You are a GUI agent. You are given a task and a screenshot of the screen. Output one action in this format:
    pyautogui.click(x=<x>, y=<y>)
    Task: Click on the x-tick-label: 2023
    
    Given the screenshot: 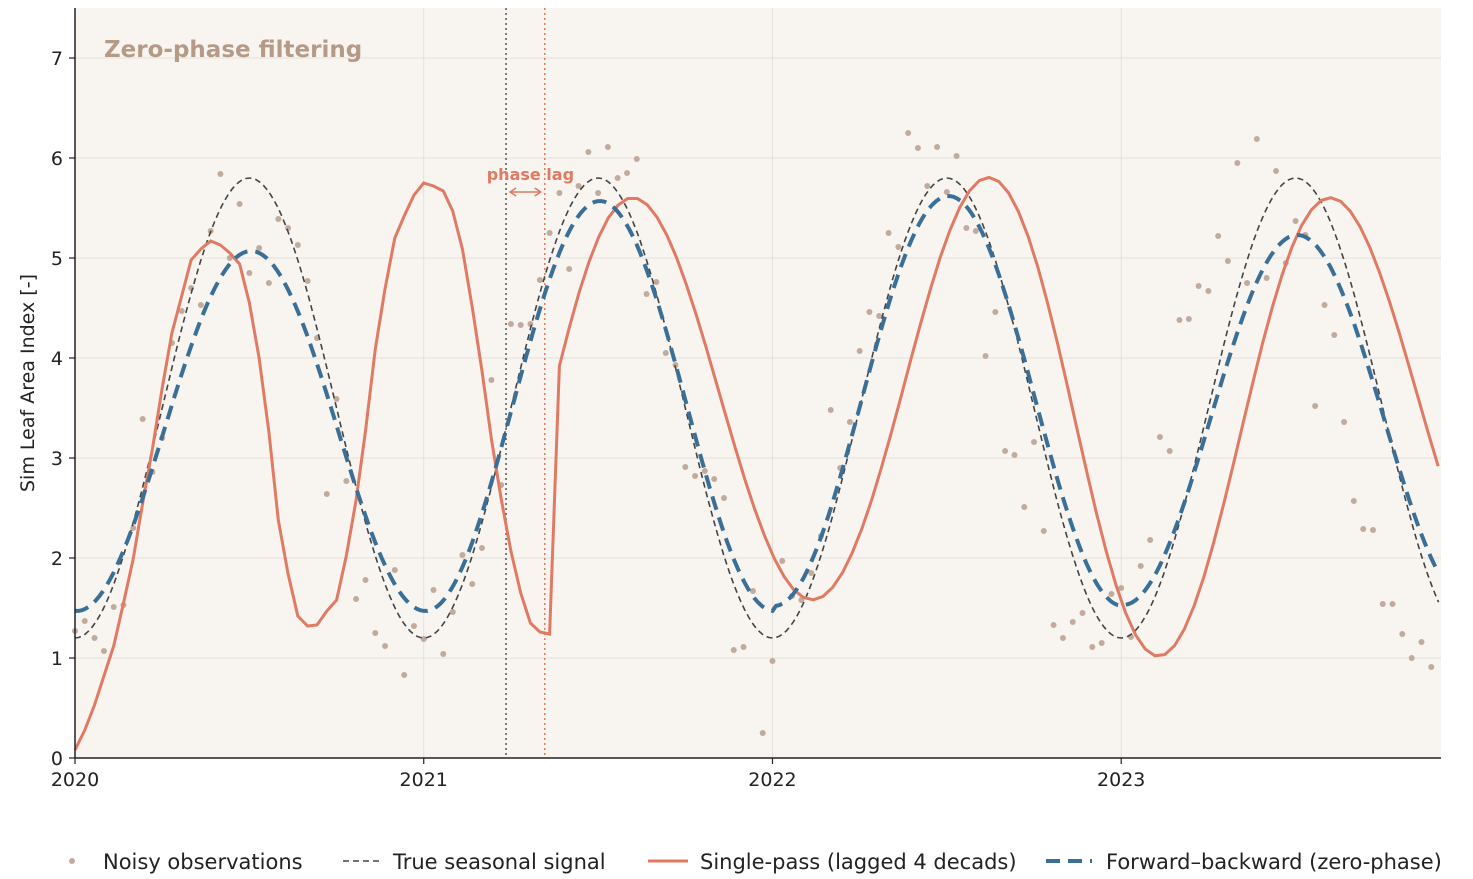 What is the action you would take?
    pyautogui.click(x=1121, y=780)
    